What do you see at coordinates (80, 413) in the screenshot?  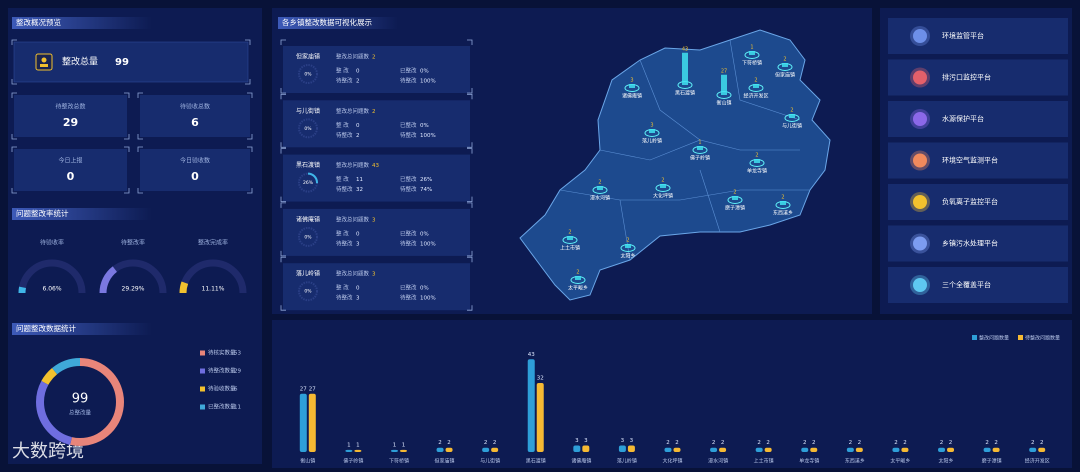 I see `donut-total-label: 总整改量` at bounding box center [80, 413].